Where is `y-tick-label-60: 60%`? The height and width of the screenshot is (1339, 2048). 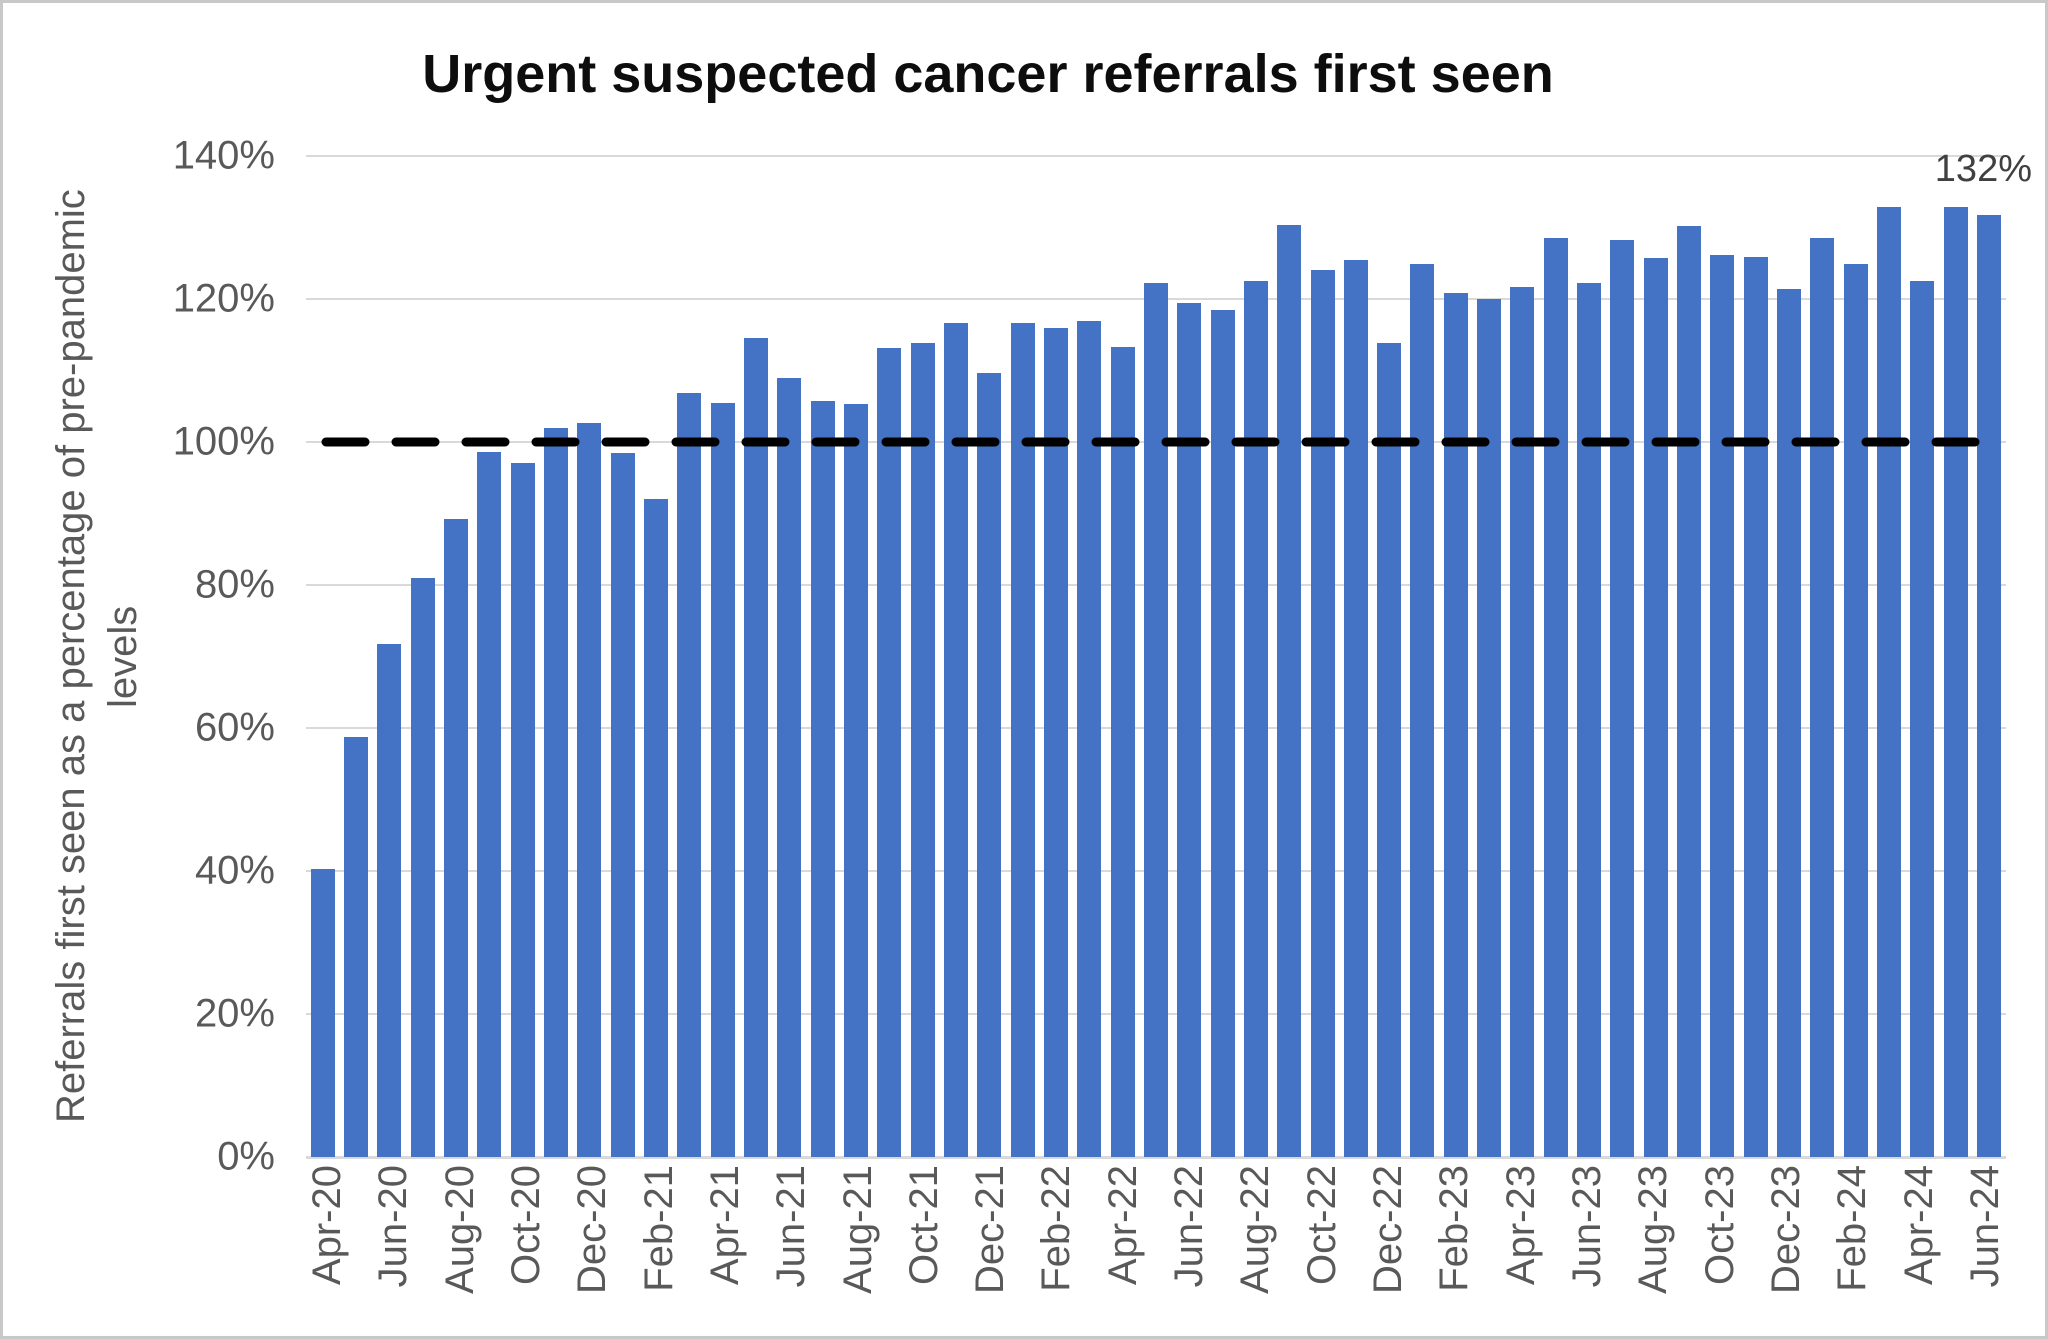 y-tick-label-60: 60% is located at coordinates (234, 727).